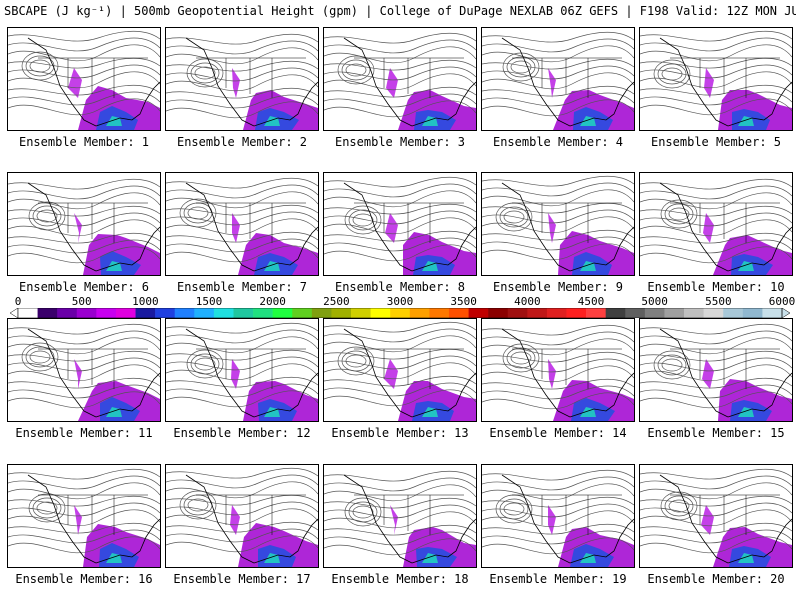 The image size is (800, 600). I want to click on ensemble-member-label: Ensemble Member: 17, so click(242, 579).